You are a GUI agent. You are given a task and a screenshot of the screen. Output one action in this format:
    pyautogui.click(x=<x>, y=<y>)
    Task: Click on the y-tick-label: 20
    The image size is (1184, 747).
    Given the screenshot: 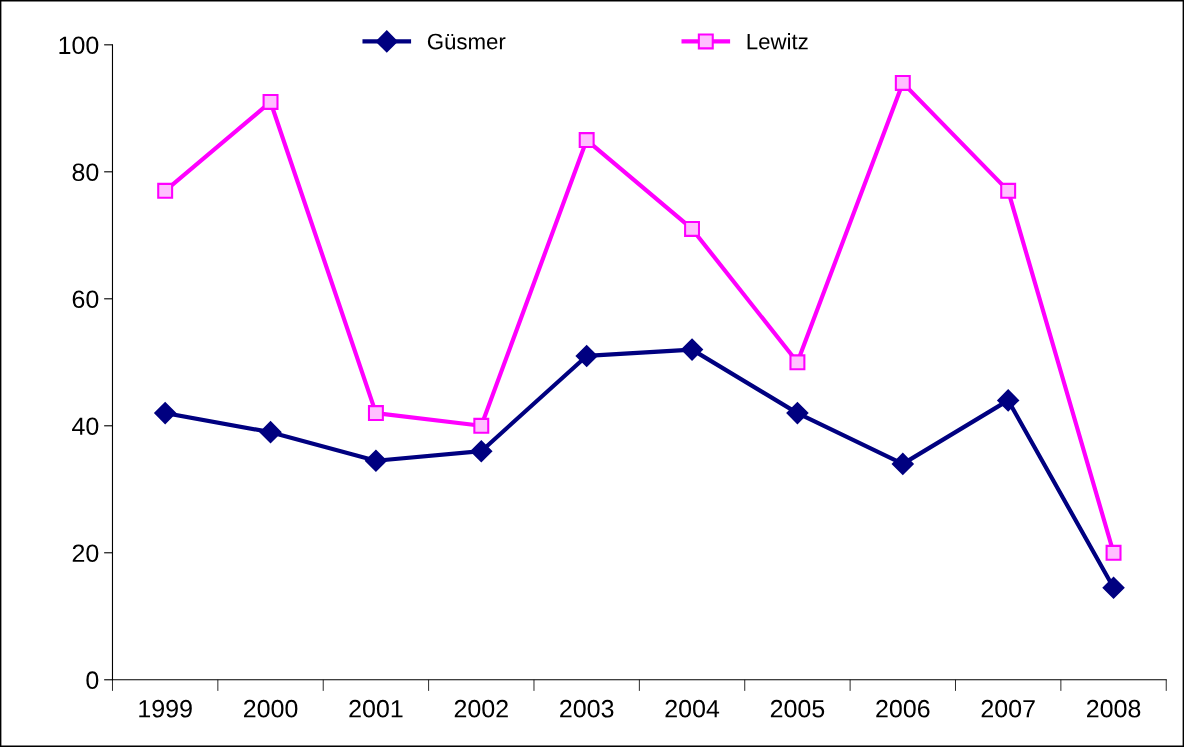 What is the action you would take?
    pyautogui.click(x=85, y=553)
    